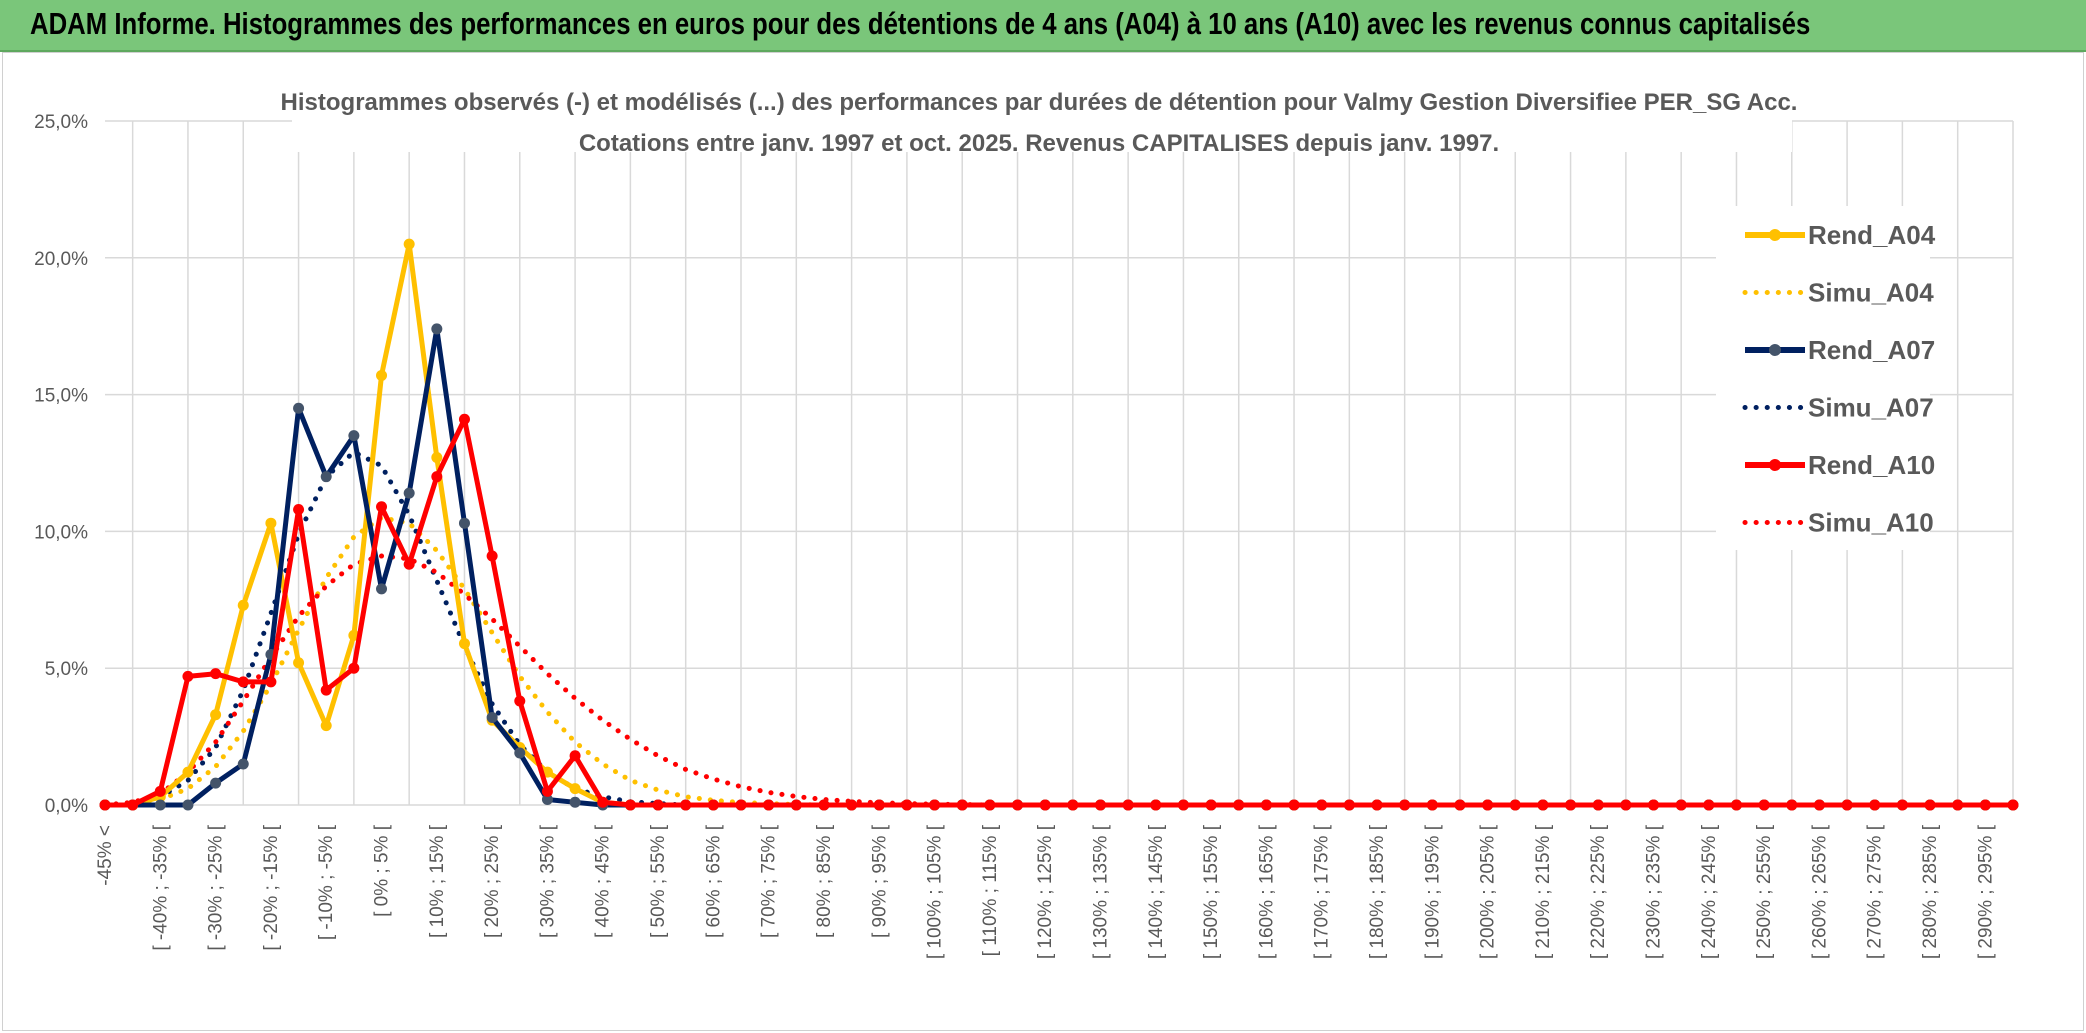 Image resolution: width=2086 pixels, height=1033 pixels. Describe the element at coordinates (1100, 891) in the screenshot. I see `x-tick-label: [ 130% ; 135% [` at that location.